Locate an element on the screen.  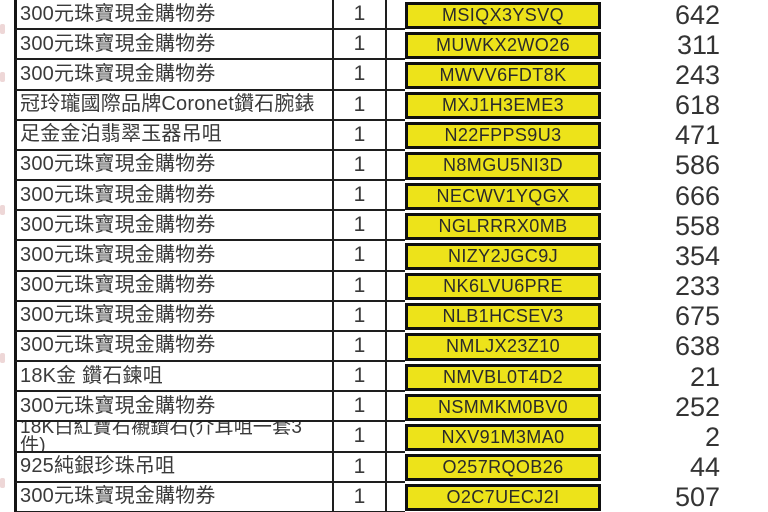
code-cell: N8MGU5NI3D is located at coordinates (503, 166).